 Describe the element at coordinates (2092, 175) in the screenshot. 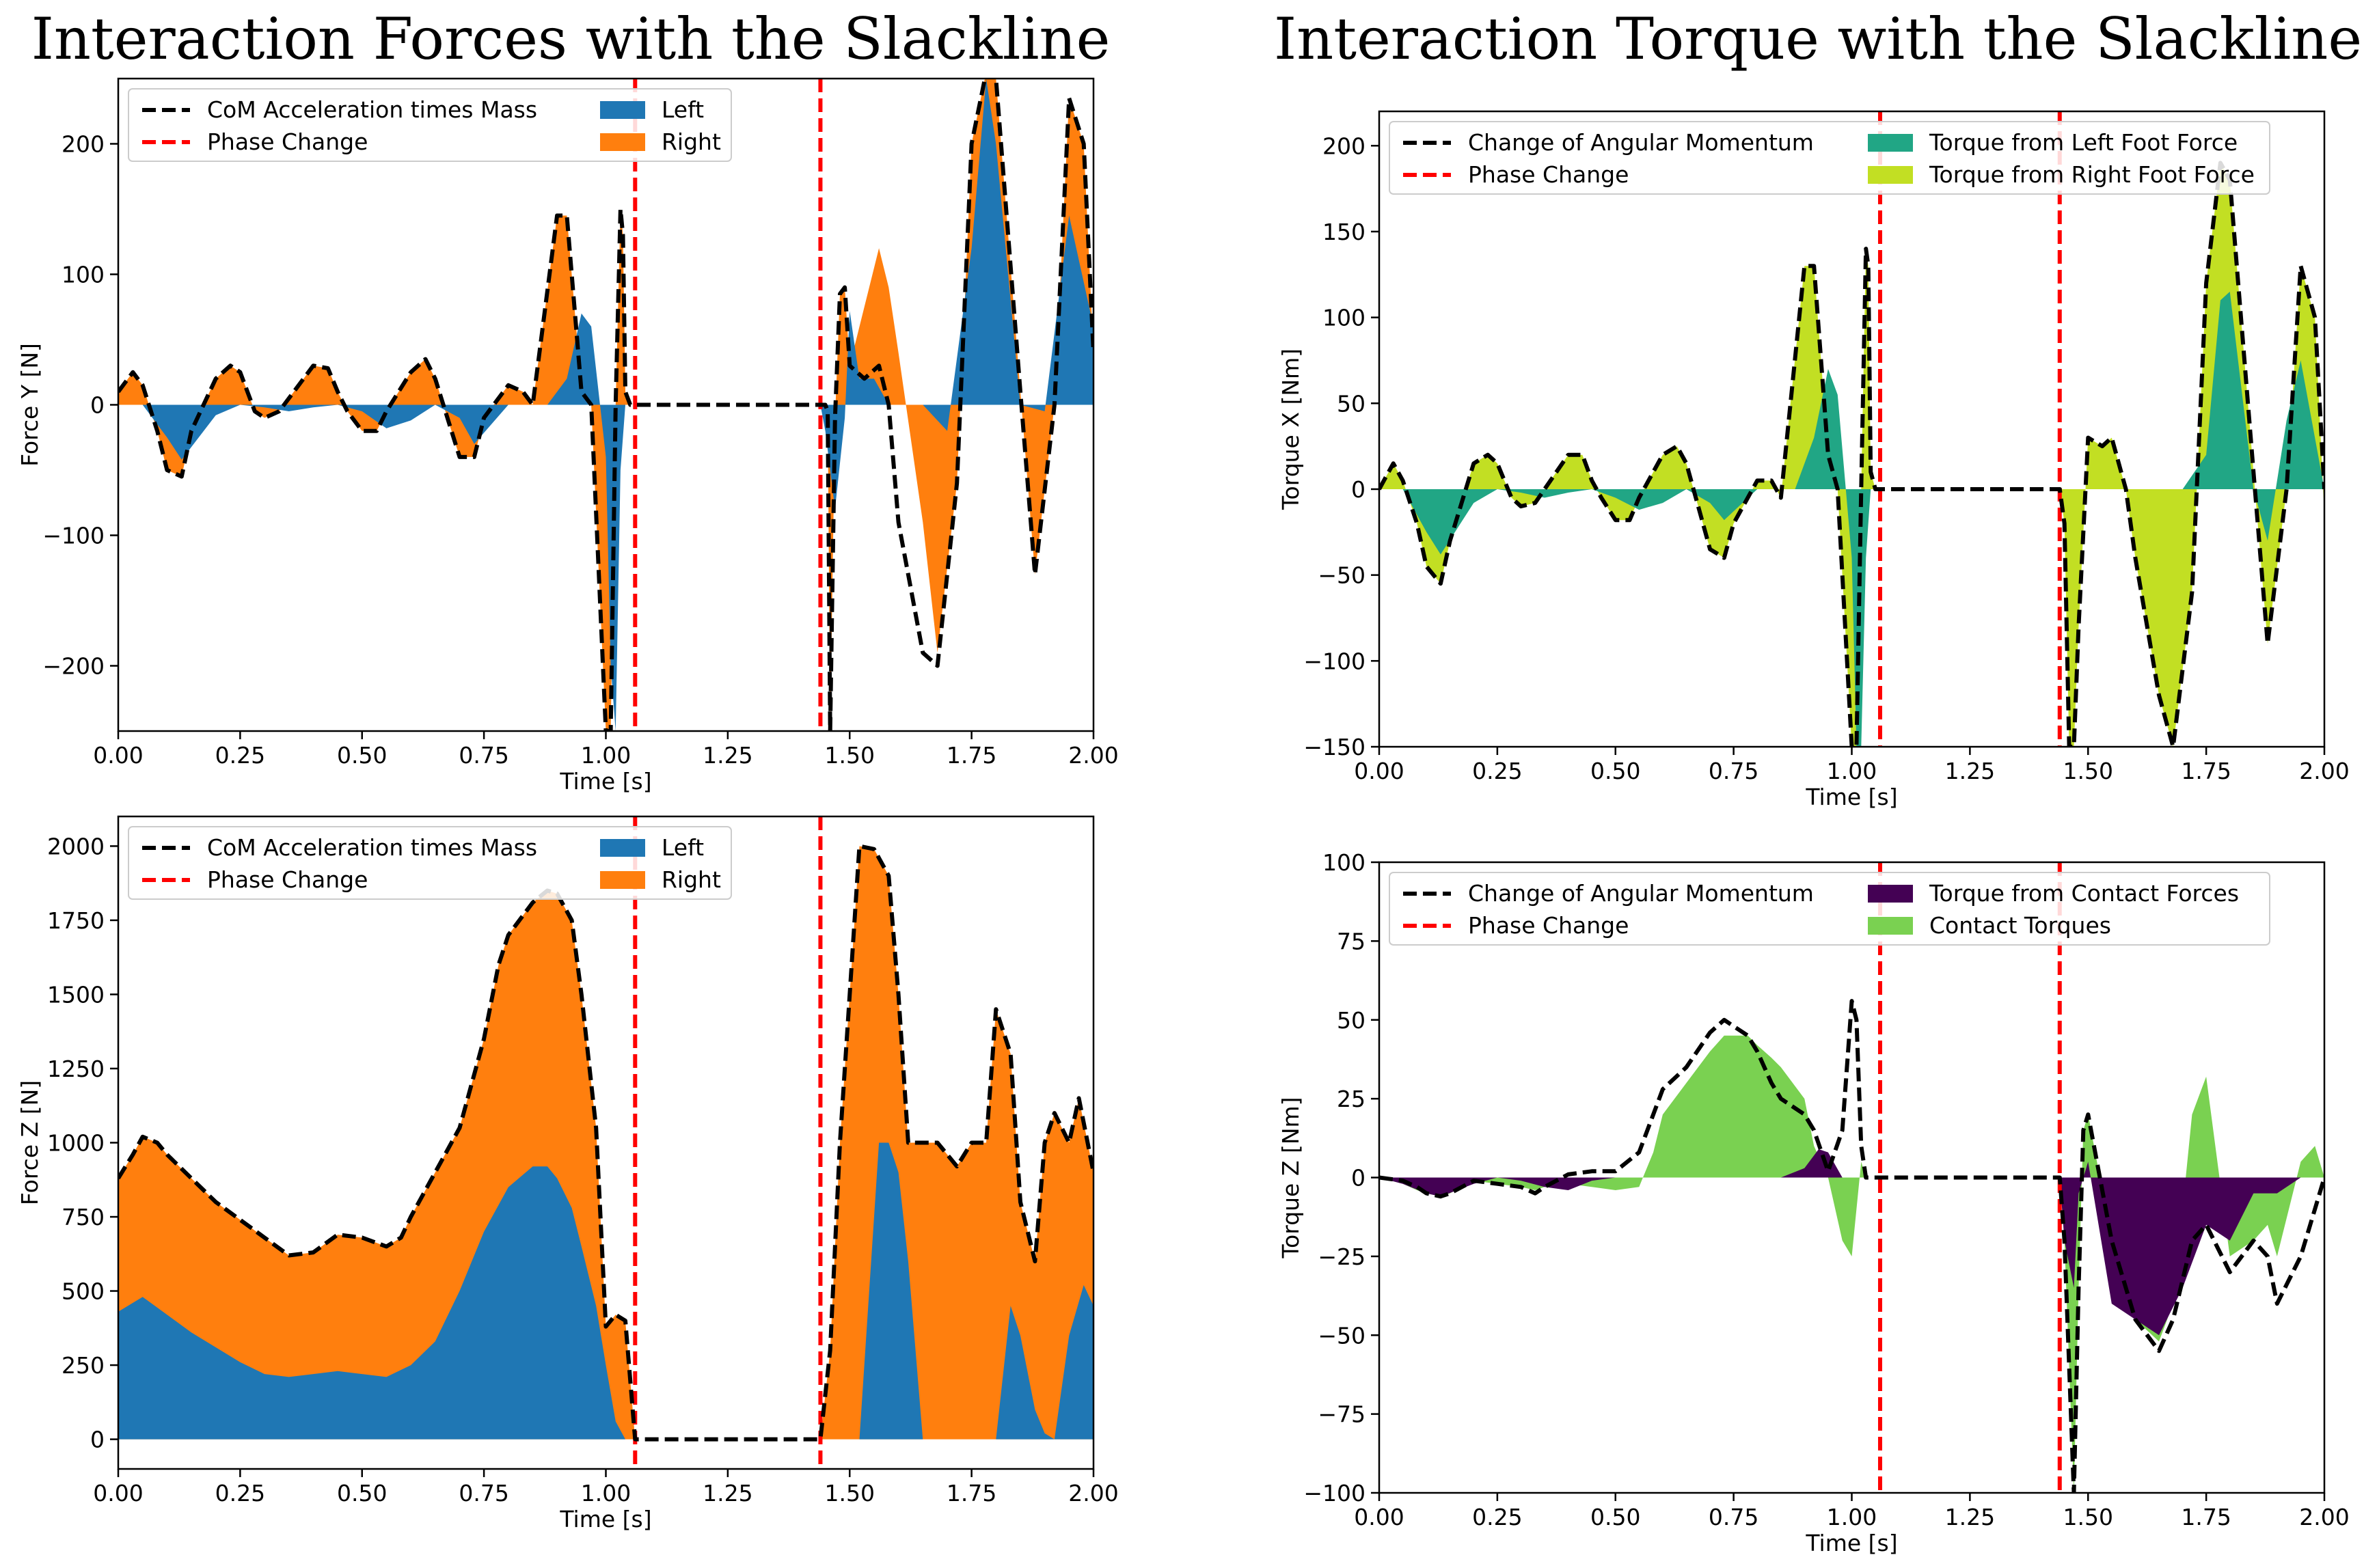

I see `legend-label: Torque from Right Foot Force` at that location.